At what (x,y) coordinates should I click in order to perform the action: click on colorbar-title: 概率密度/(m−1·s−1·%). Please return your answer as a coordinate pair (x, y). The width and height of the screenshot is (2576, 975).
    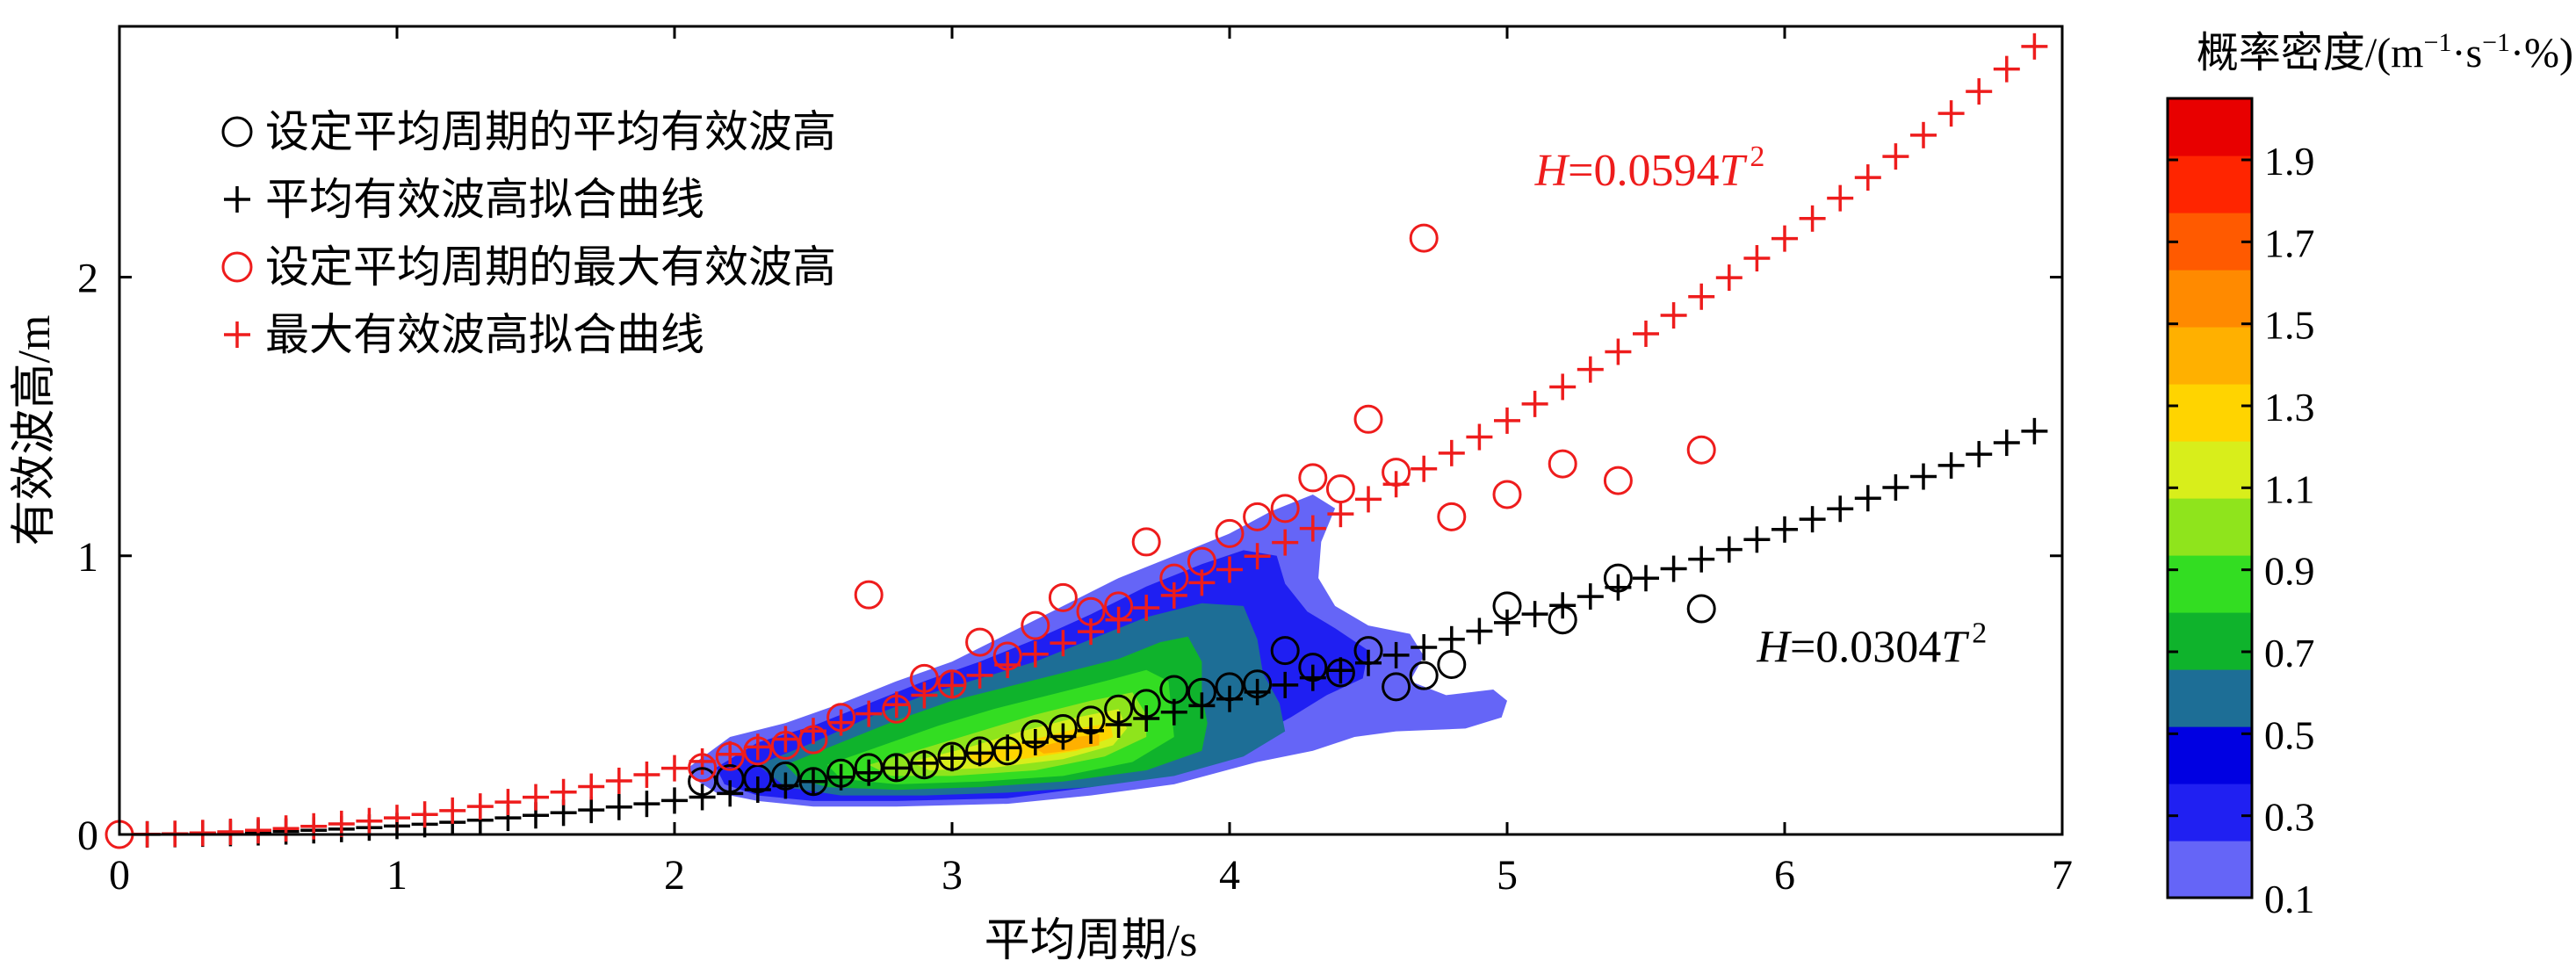
    Looking at the image, I should click on (2385, 52).